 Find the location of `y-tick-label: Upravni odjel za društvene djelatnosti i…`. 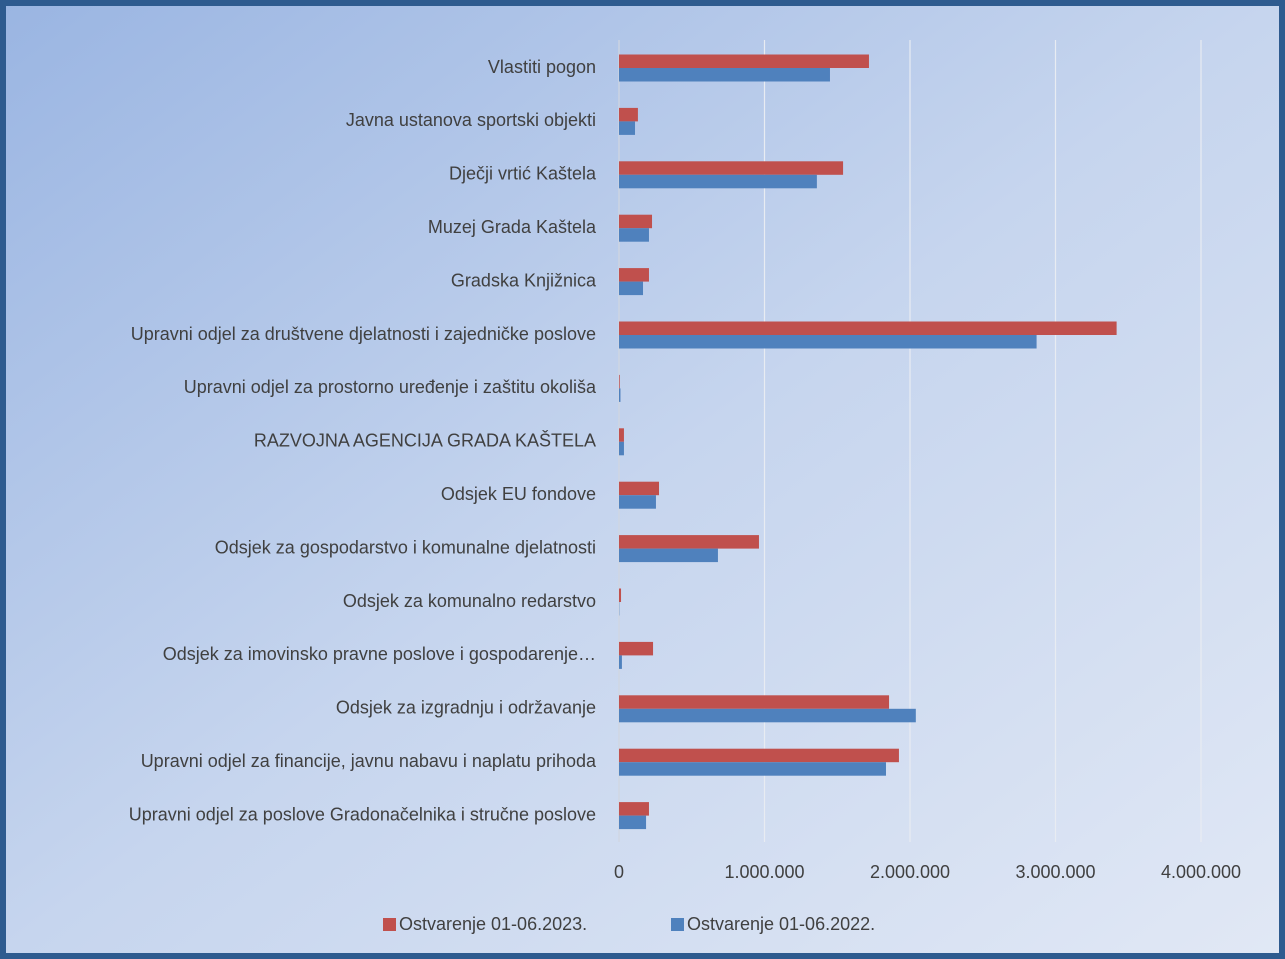

y-tick-label: Upravni odjel za društvene djelatnosti i… is located at coordinates (363, 334).